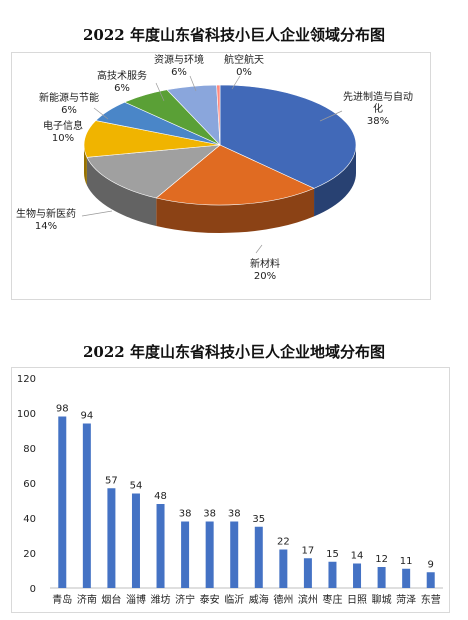 The width and height of the screenshot is (468, 620). What do you see at coordinates (185, 514) in the screenshot?
I see `bar-value-label-5: 38` at bounding box center [185, 514].